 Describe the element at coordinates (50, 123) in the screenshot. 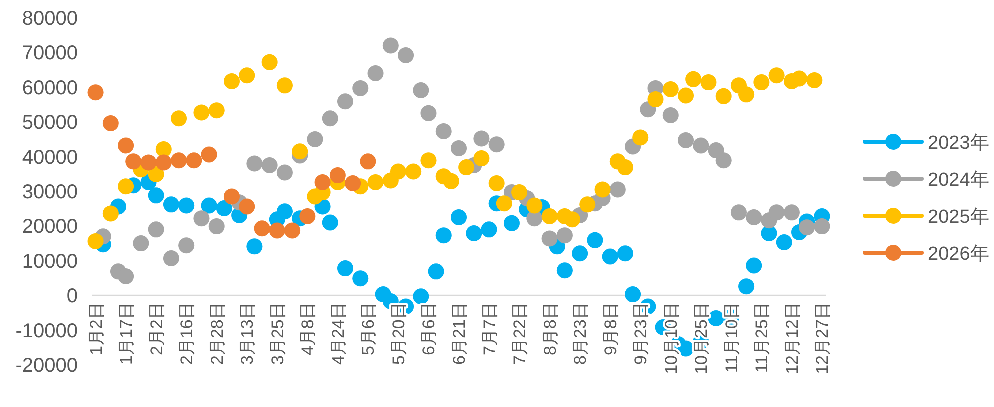

I see `y-tick-label: 50000` at that location.